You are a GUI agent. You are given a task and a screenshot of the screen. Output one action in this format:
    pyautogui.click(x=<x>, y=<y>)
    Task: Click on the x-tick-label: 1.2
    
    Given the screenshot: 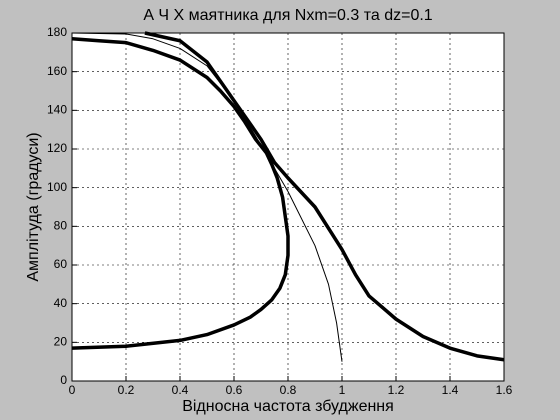 What is the action you would take?
    pyautogui.click(x=396, y=390)
    